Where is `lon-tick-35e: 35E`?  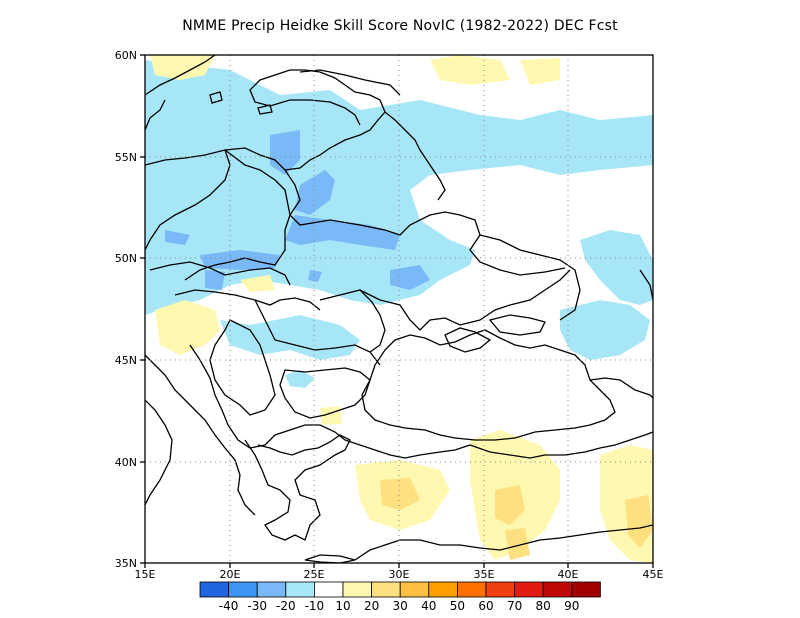
lon-tick-35e: 35E is located at coordinates (484, 574).